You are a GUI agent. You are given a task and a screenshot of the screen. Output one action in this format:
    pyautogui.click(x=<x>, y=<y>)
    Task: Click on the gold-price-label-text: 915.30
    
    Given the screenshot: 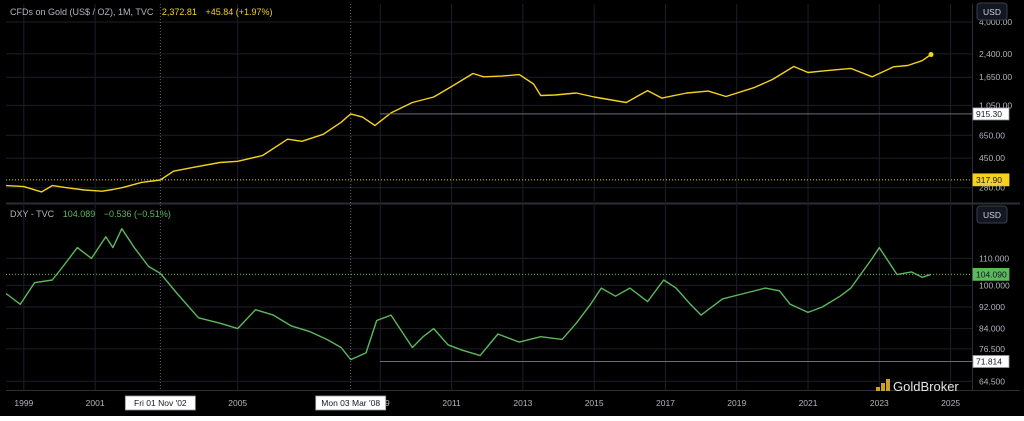 What is the action you would take?
    pyautogui.click(x=989, y=114)
    